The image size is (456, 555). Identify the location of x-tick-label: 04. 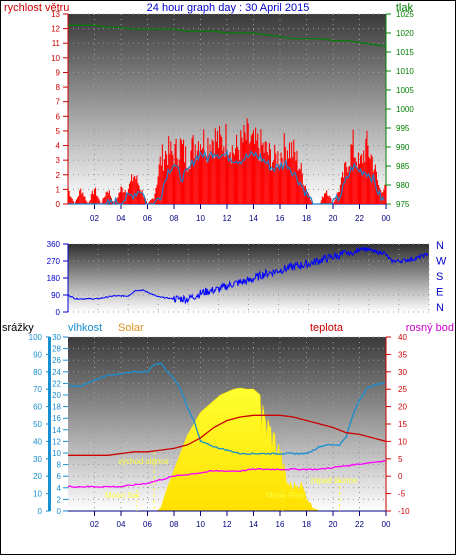
(121, 218).